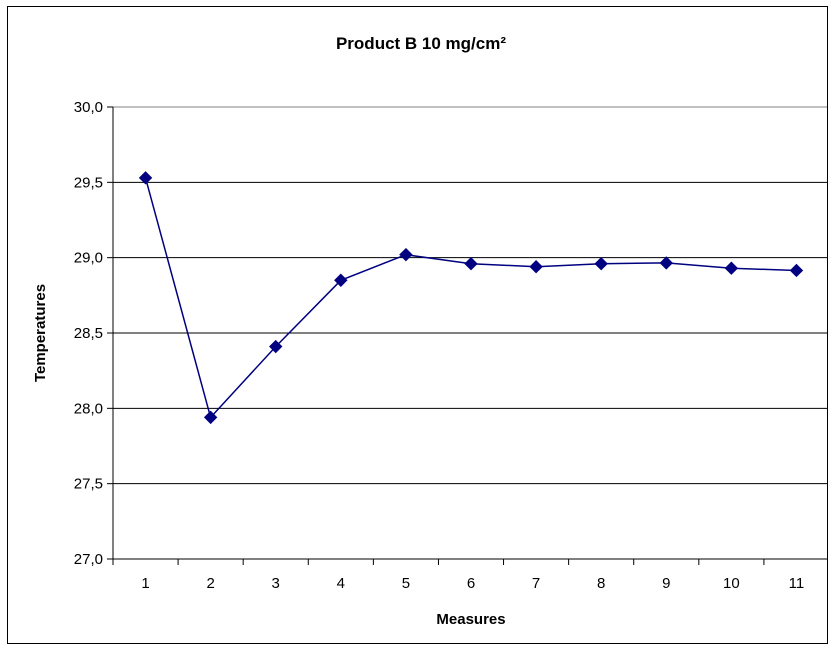 Image resolution: width=836 pixels, height=651 pixels. I want to click on x-tick-label: 5, so click(406, 583).